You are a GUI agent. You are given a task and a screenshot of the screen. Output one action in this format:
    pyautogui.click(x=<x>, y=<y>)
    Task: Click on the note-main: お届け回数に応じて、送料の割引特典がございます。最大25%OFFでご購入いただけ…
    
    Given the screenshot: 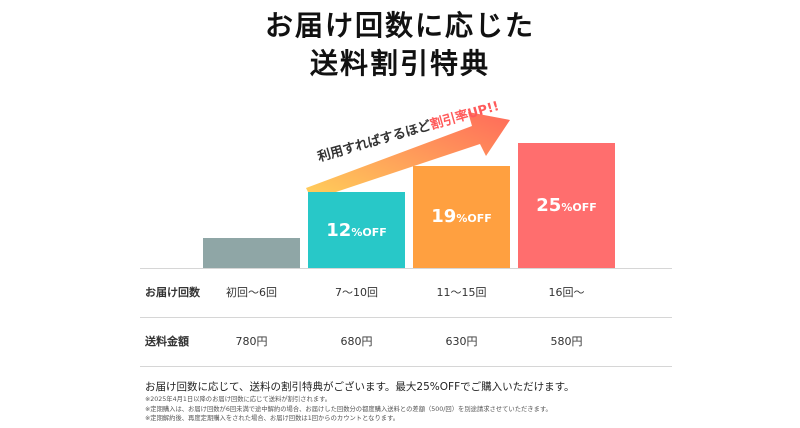 What is the action you would take?
    pyautogui.click(x=360, y=387)
    